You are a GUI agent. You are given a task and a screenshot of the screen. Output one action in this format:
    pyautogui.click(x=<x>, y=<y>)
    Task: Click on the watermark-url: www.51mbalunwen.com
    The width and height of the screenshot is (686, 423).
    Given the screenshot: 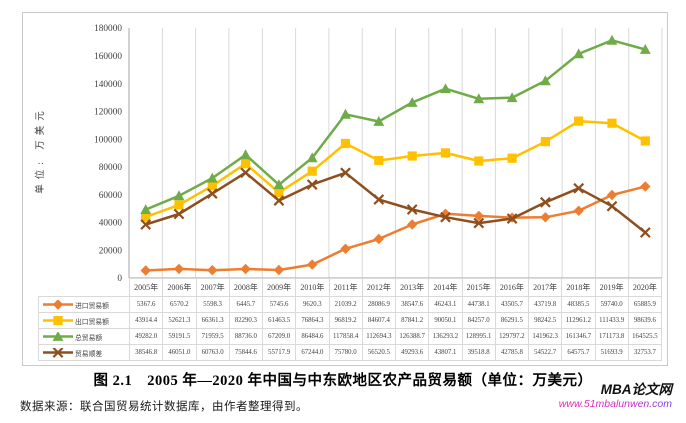 What is the action you would take?
    pyautogui.click(x=615, y=403)
    